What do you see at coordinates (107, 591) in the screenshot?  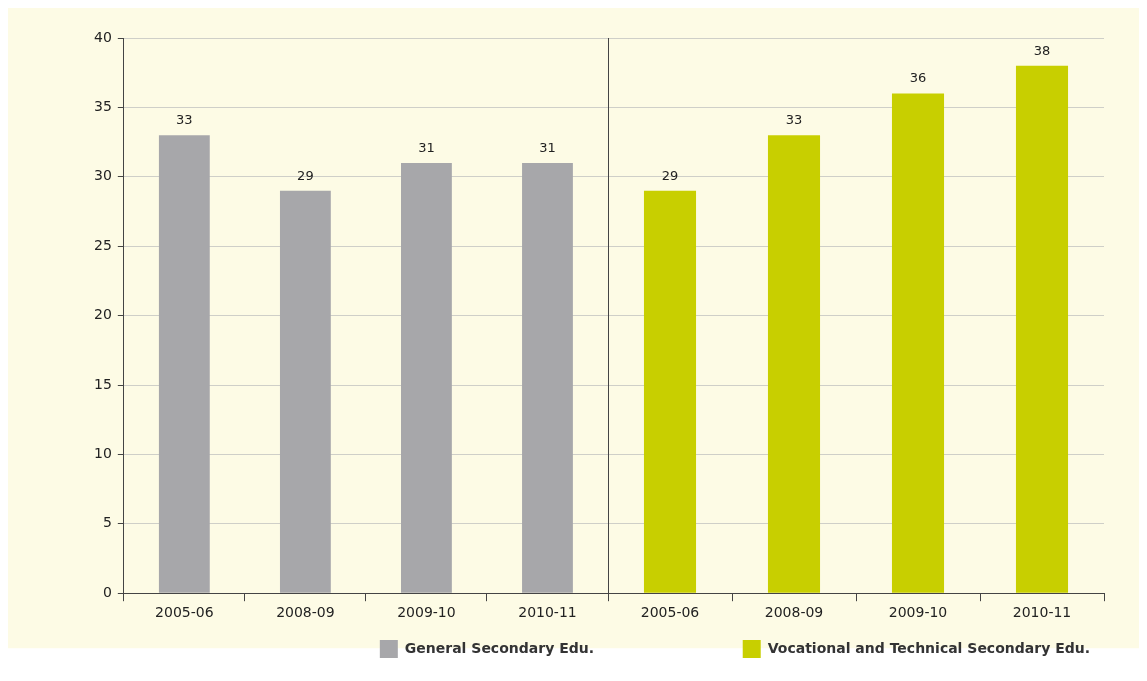 I see `y-tick-label: 0` at bounding box center [107, 591].